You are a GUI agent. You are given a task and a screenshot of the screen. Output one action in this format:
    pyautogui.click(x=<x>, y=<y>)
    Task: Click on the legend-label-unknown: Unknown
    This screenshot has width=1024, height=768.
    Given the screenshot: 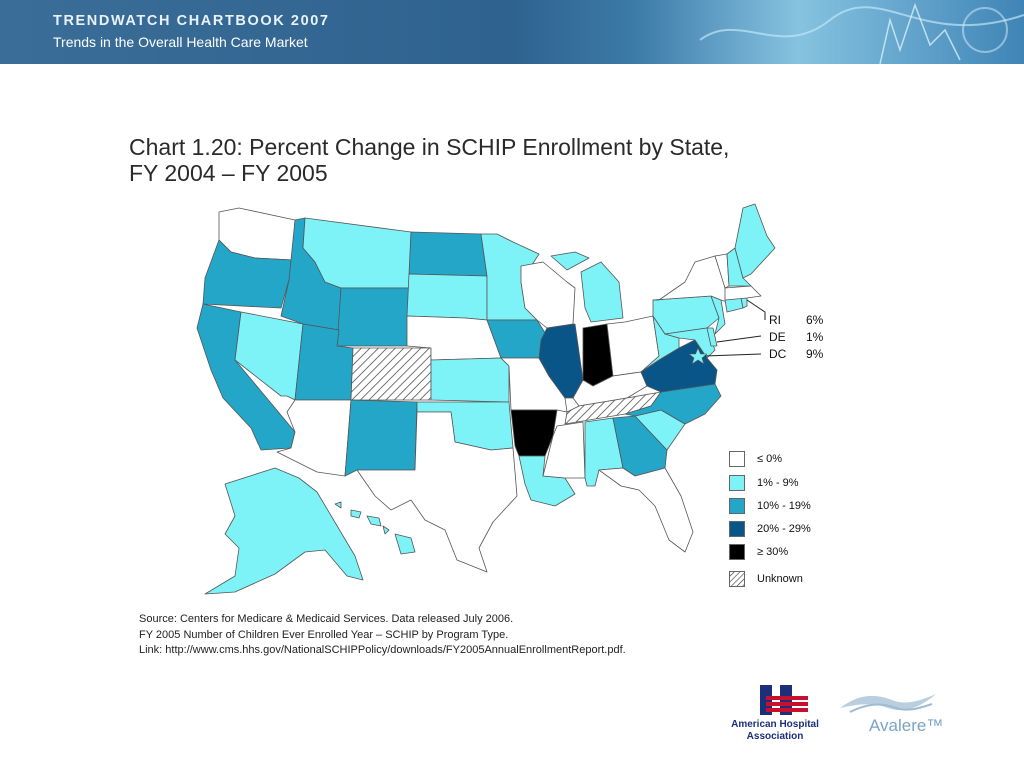 What is the action you would take?
    pyautogui.click(x=780, y=579)
    